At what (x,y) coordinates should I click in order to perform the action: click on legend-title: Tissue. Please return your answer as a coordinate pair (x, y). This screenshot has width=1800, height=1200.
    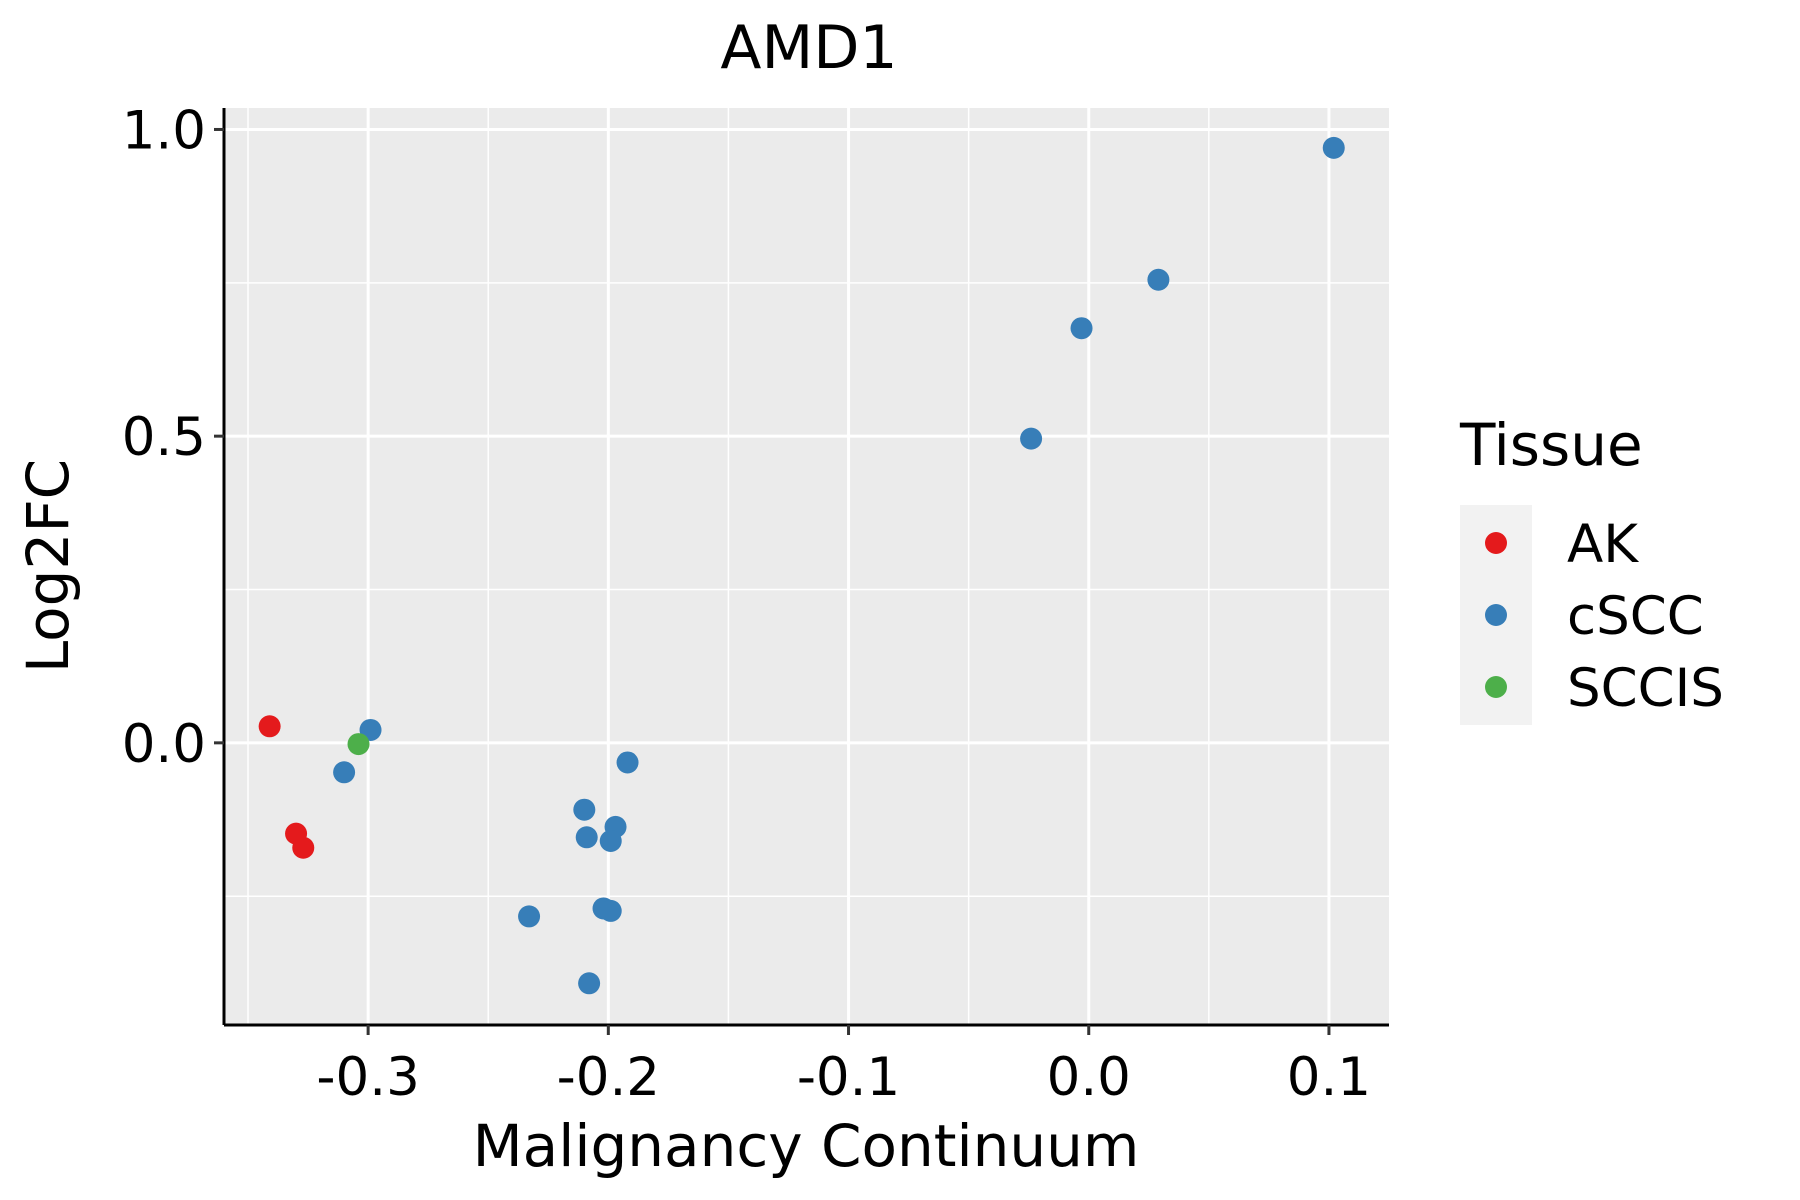
    Looking at the image, I should click on (1551, 445).